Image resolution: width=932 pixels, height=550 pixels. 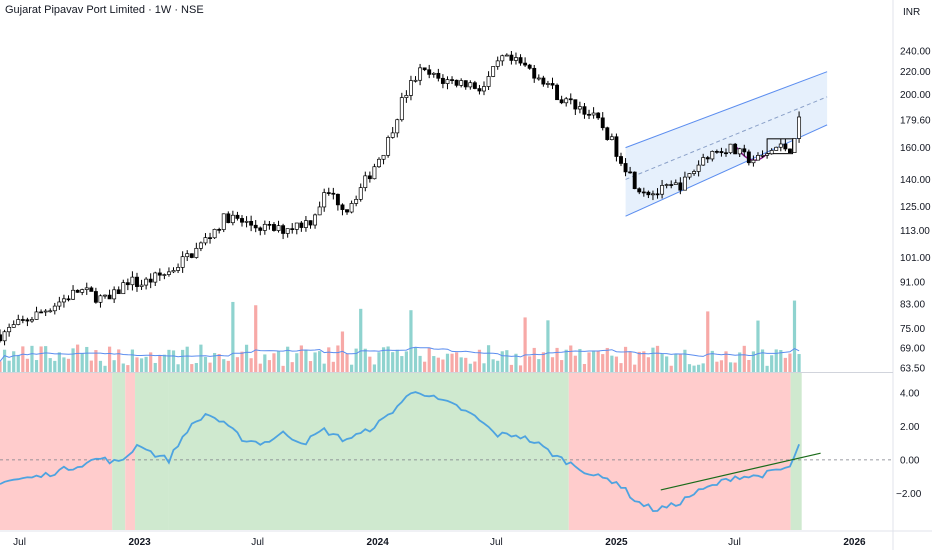 I want to click on y-tick-label: 140.00, so click(x=915, y=180).